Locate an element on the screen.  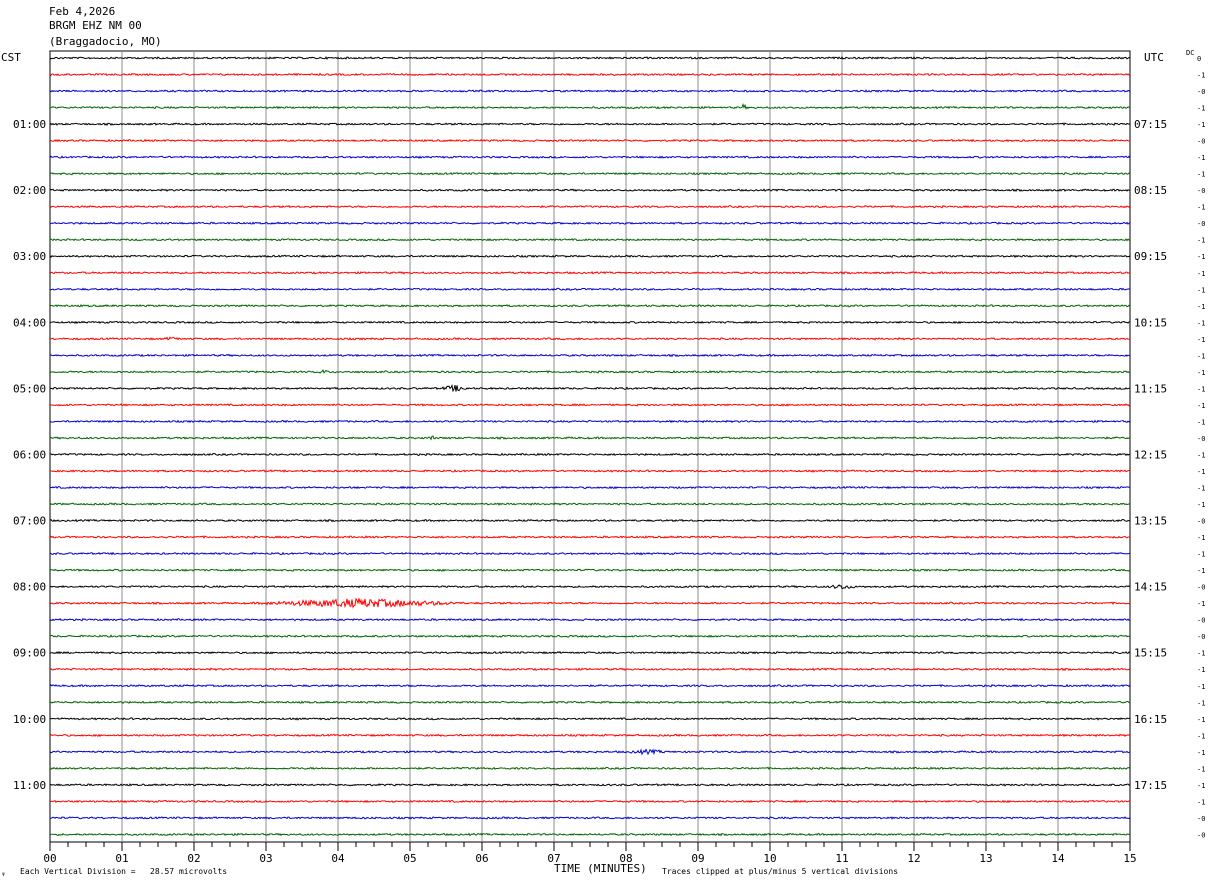
left-hour-label: 02:00 is located at coordinates (29, 190).